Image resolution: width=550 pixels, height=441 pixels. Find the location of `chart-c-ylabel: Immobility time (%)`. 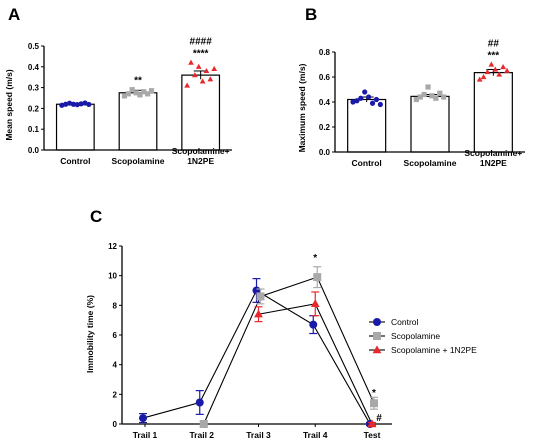

chart-c-ylabel: Immobility time (%) is located at coordinates (90, 334).